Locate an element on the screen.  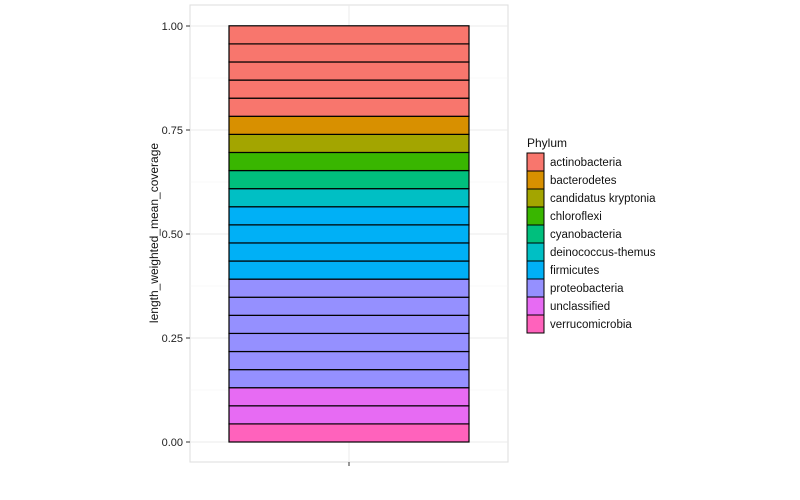
legend-key-unclassified is located at coordinates (535, 306).